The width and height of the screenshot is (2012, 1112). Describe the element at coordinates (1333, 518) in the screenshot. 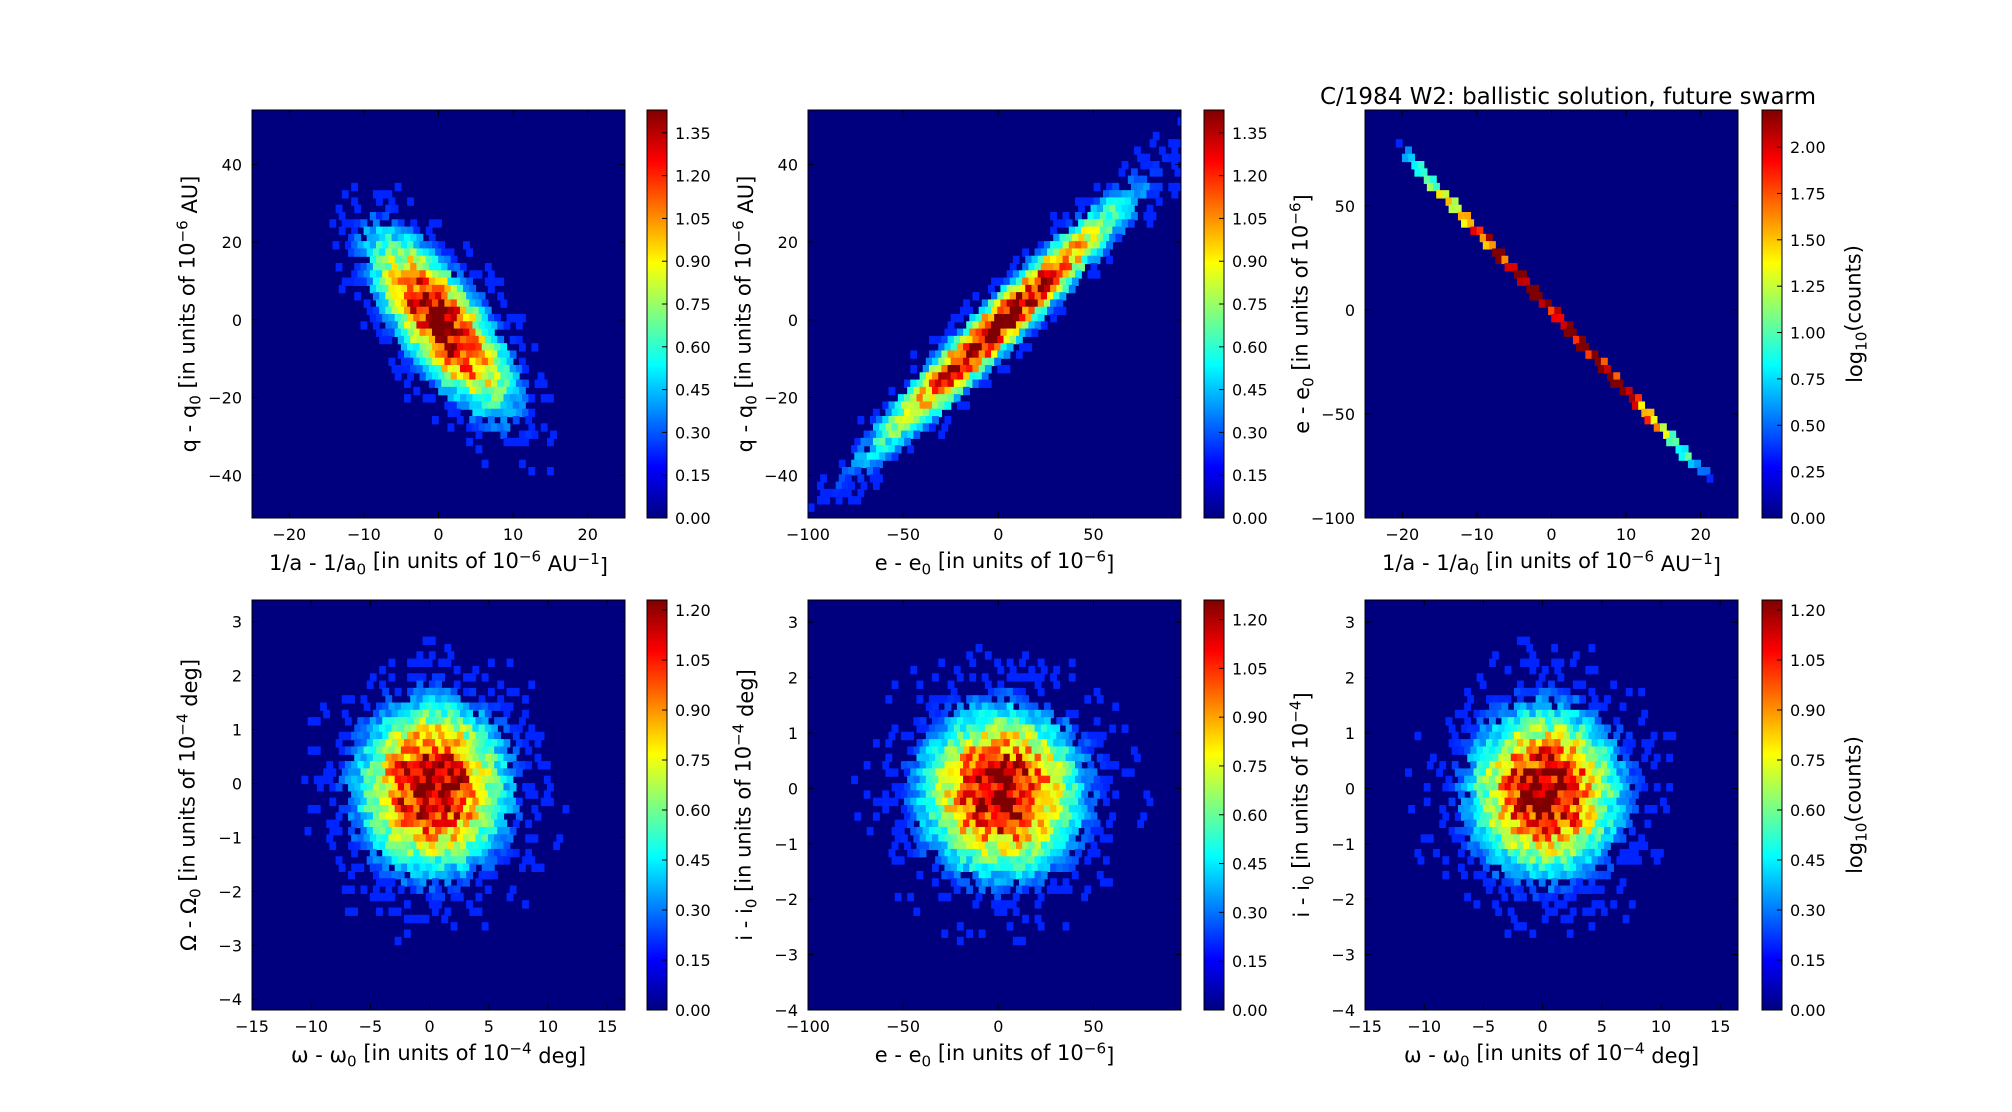

I see `y-tick-label: −100` at that location.